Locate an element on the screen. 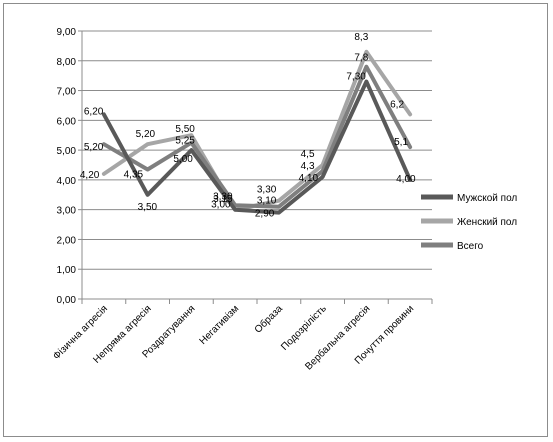 Image resolution: width=553 pixels, height=442 pixels. data-label: 7,8 is located at coordinates (361, 58).